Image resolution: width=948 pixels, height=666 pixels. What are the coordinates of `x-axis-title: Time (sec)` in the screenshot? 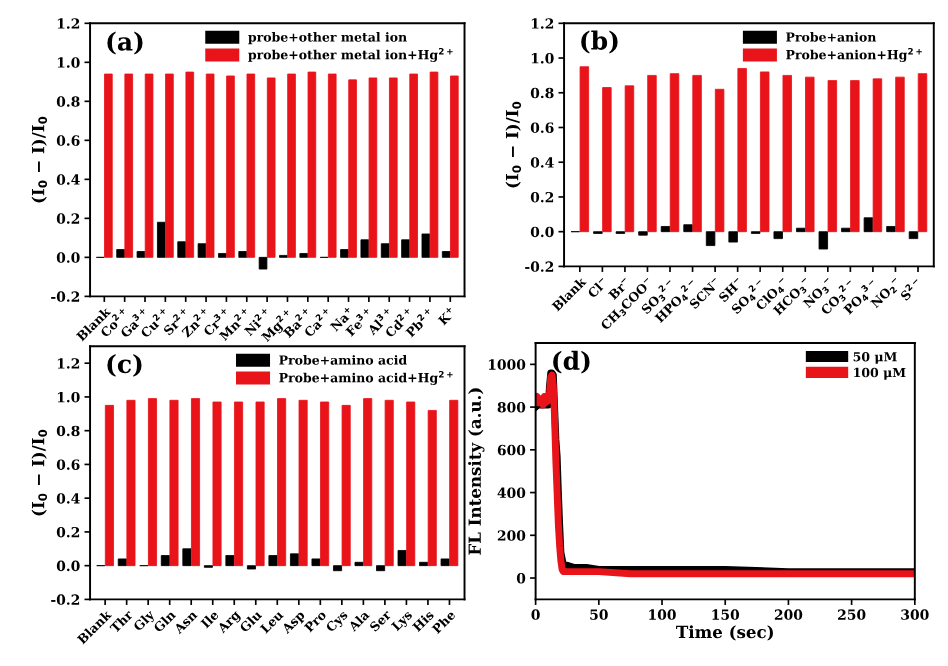 It's located at (724, 633).